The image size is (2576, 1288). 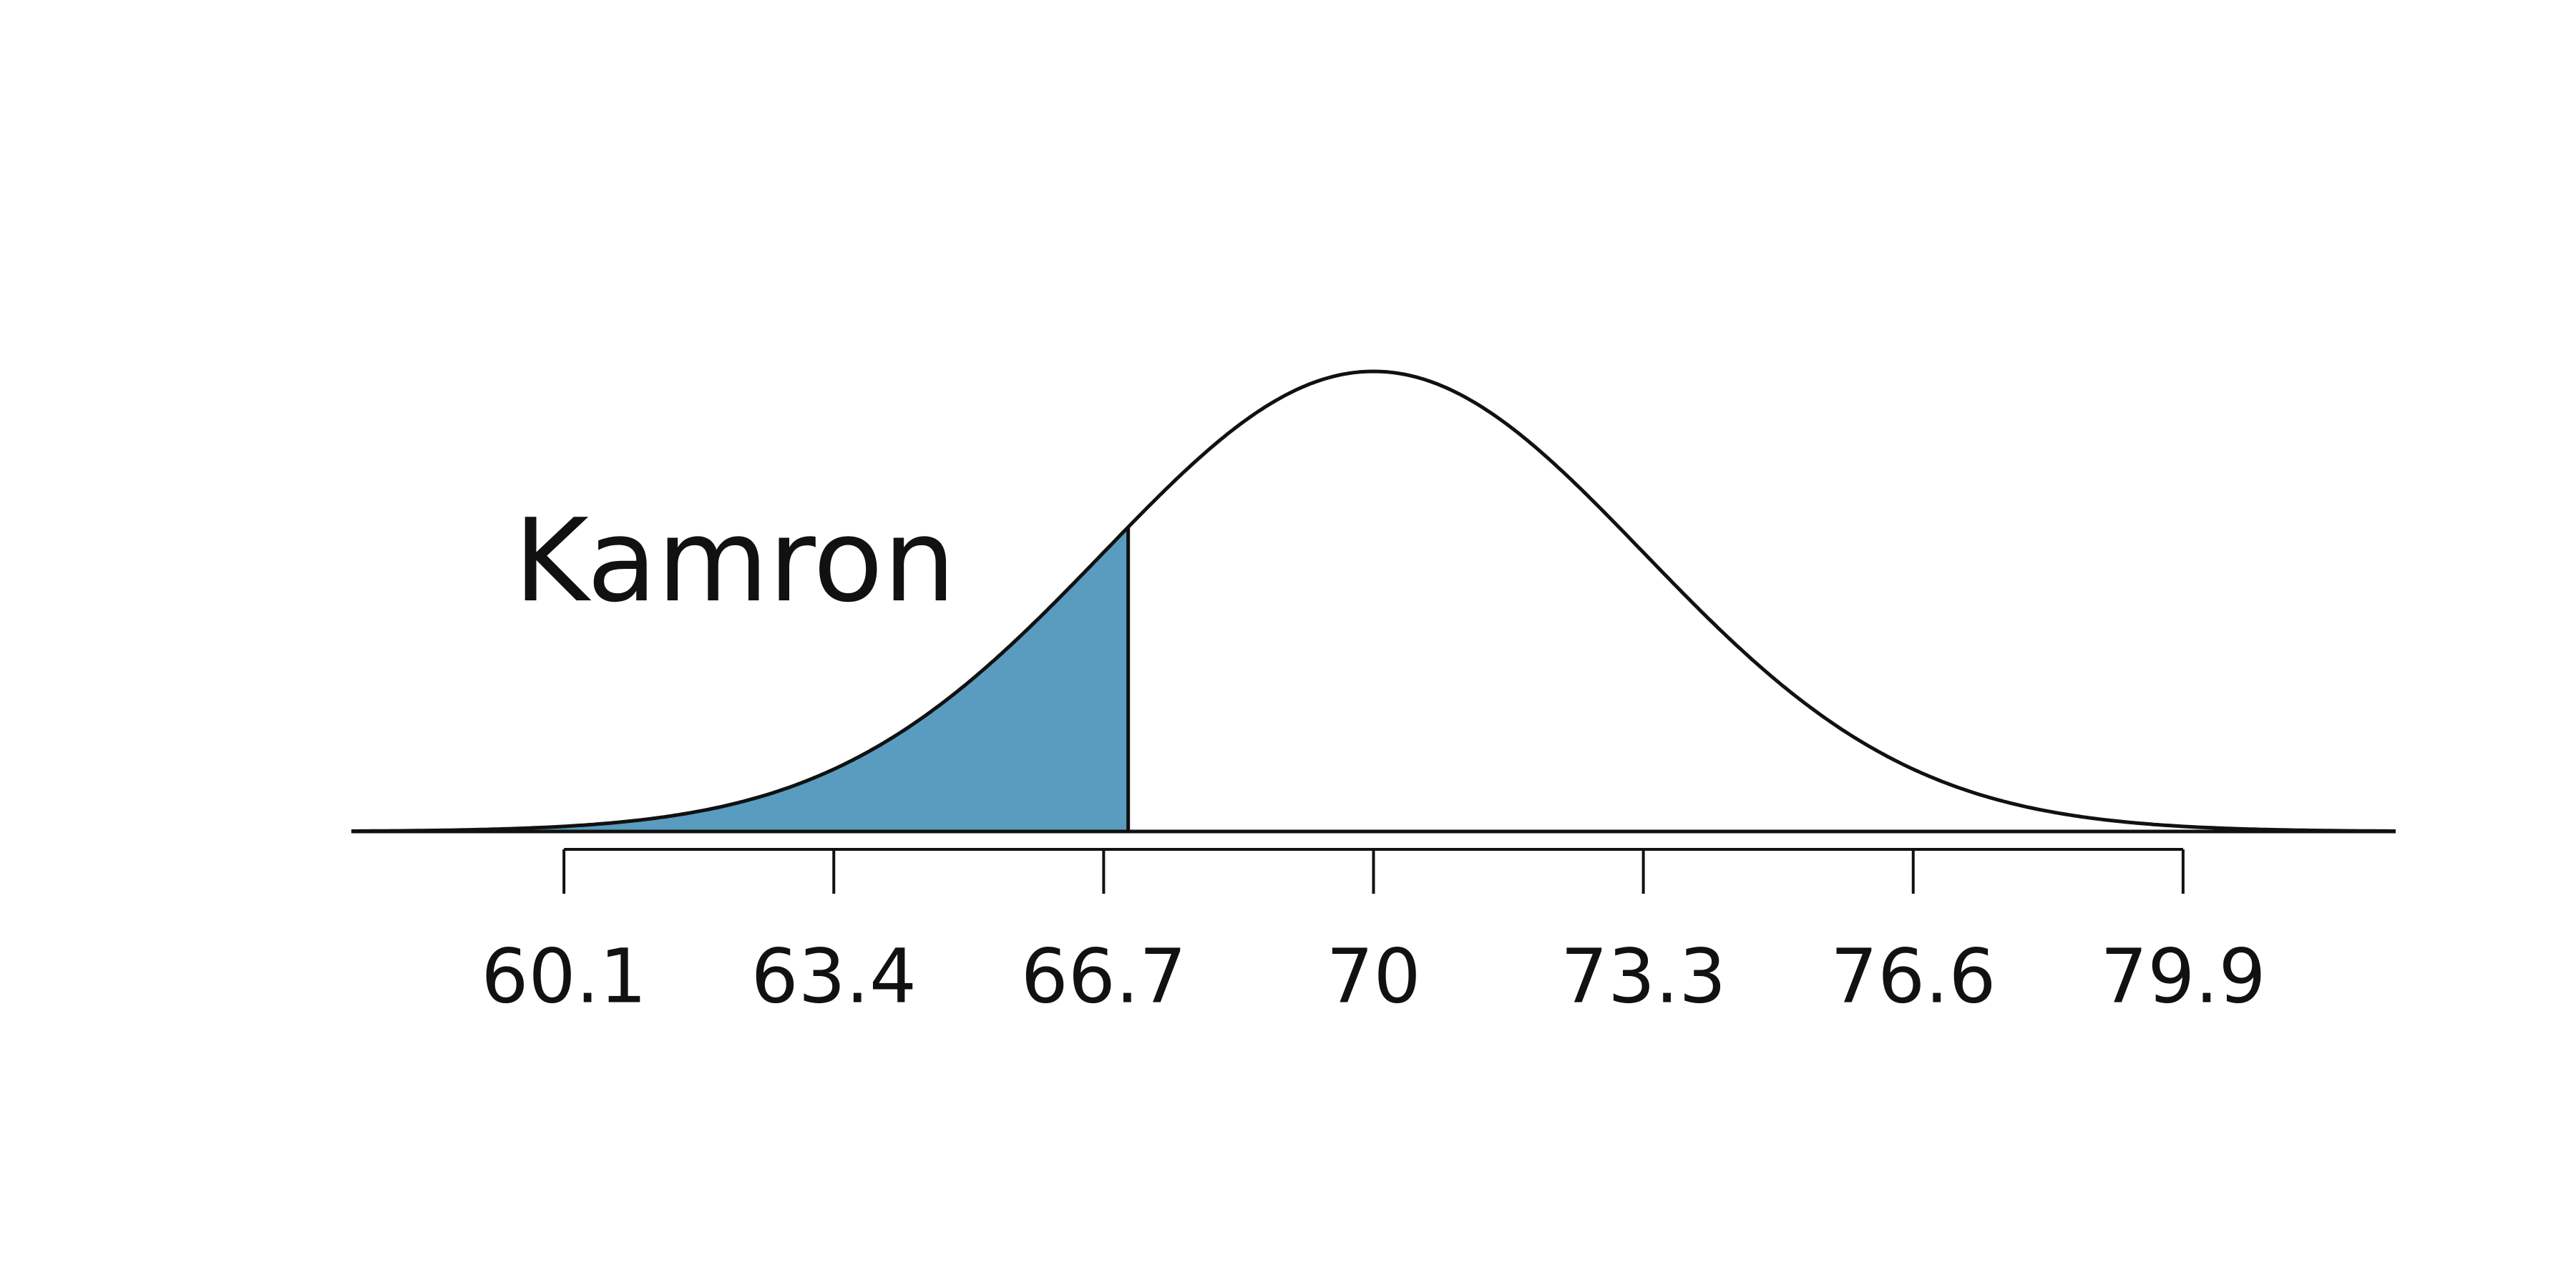 What do you see at coordinates (564, 976) in the screenshot?
I see `x-tick-label: 60.1` at bounding box center [564, 976].